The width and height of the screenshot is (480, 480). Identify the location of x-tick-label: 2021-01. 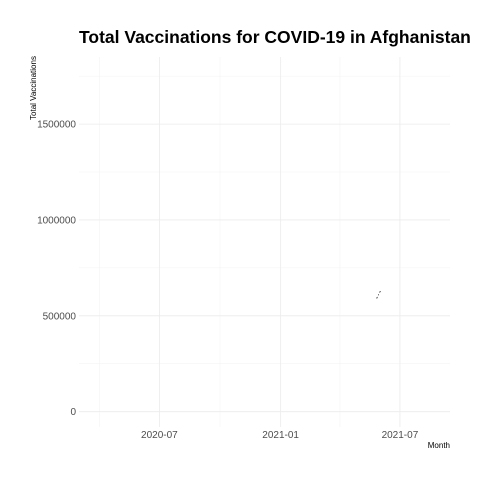
(280, 435).